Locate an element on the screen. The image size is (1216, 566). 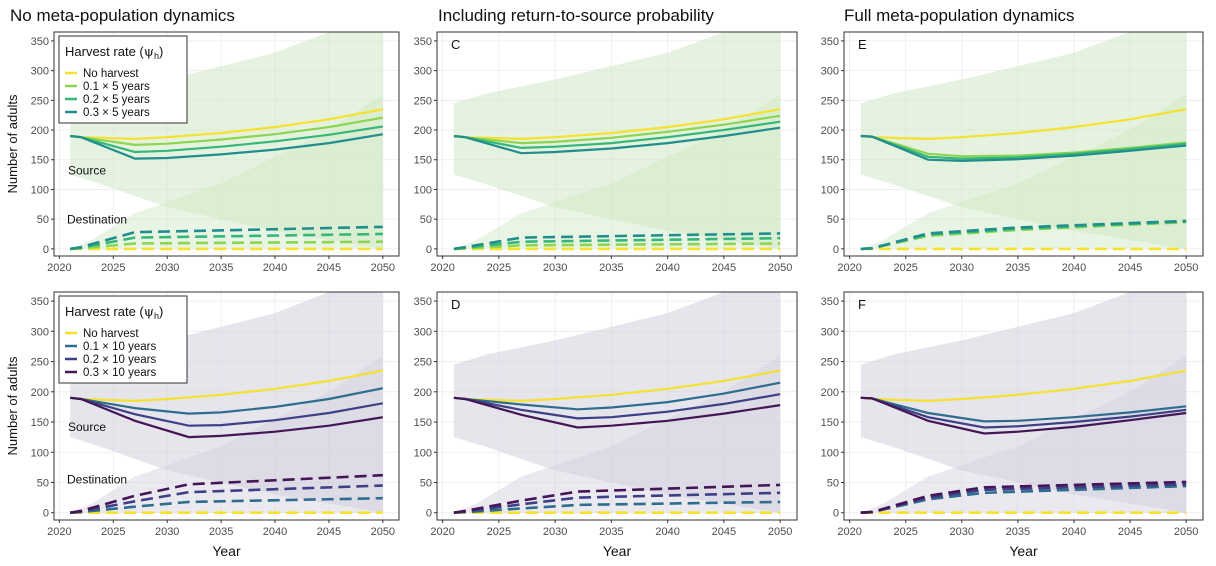
legend-item-label: 0.1 × 10 years is located at coordinates (119, 347).